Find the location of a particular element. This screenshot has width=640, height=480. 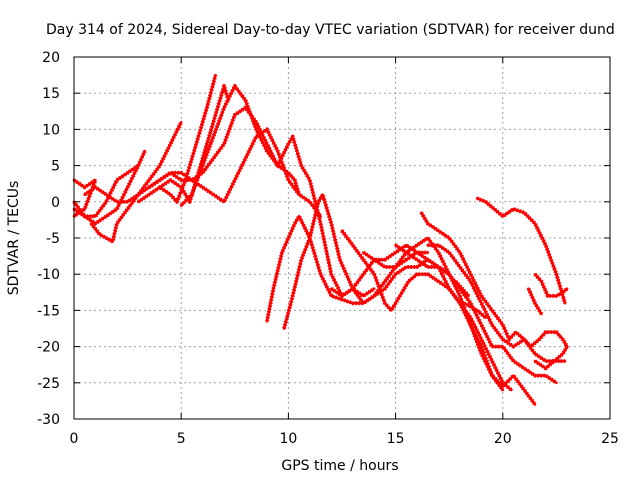

y-tick-label: -25 is located at coordinates (48, 384).